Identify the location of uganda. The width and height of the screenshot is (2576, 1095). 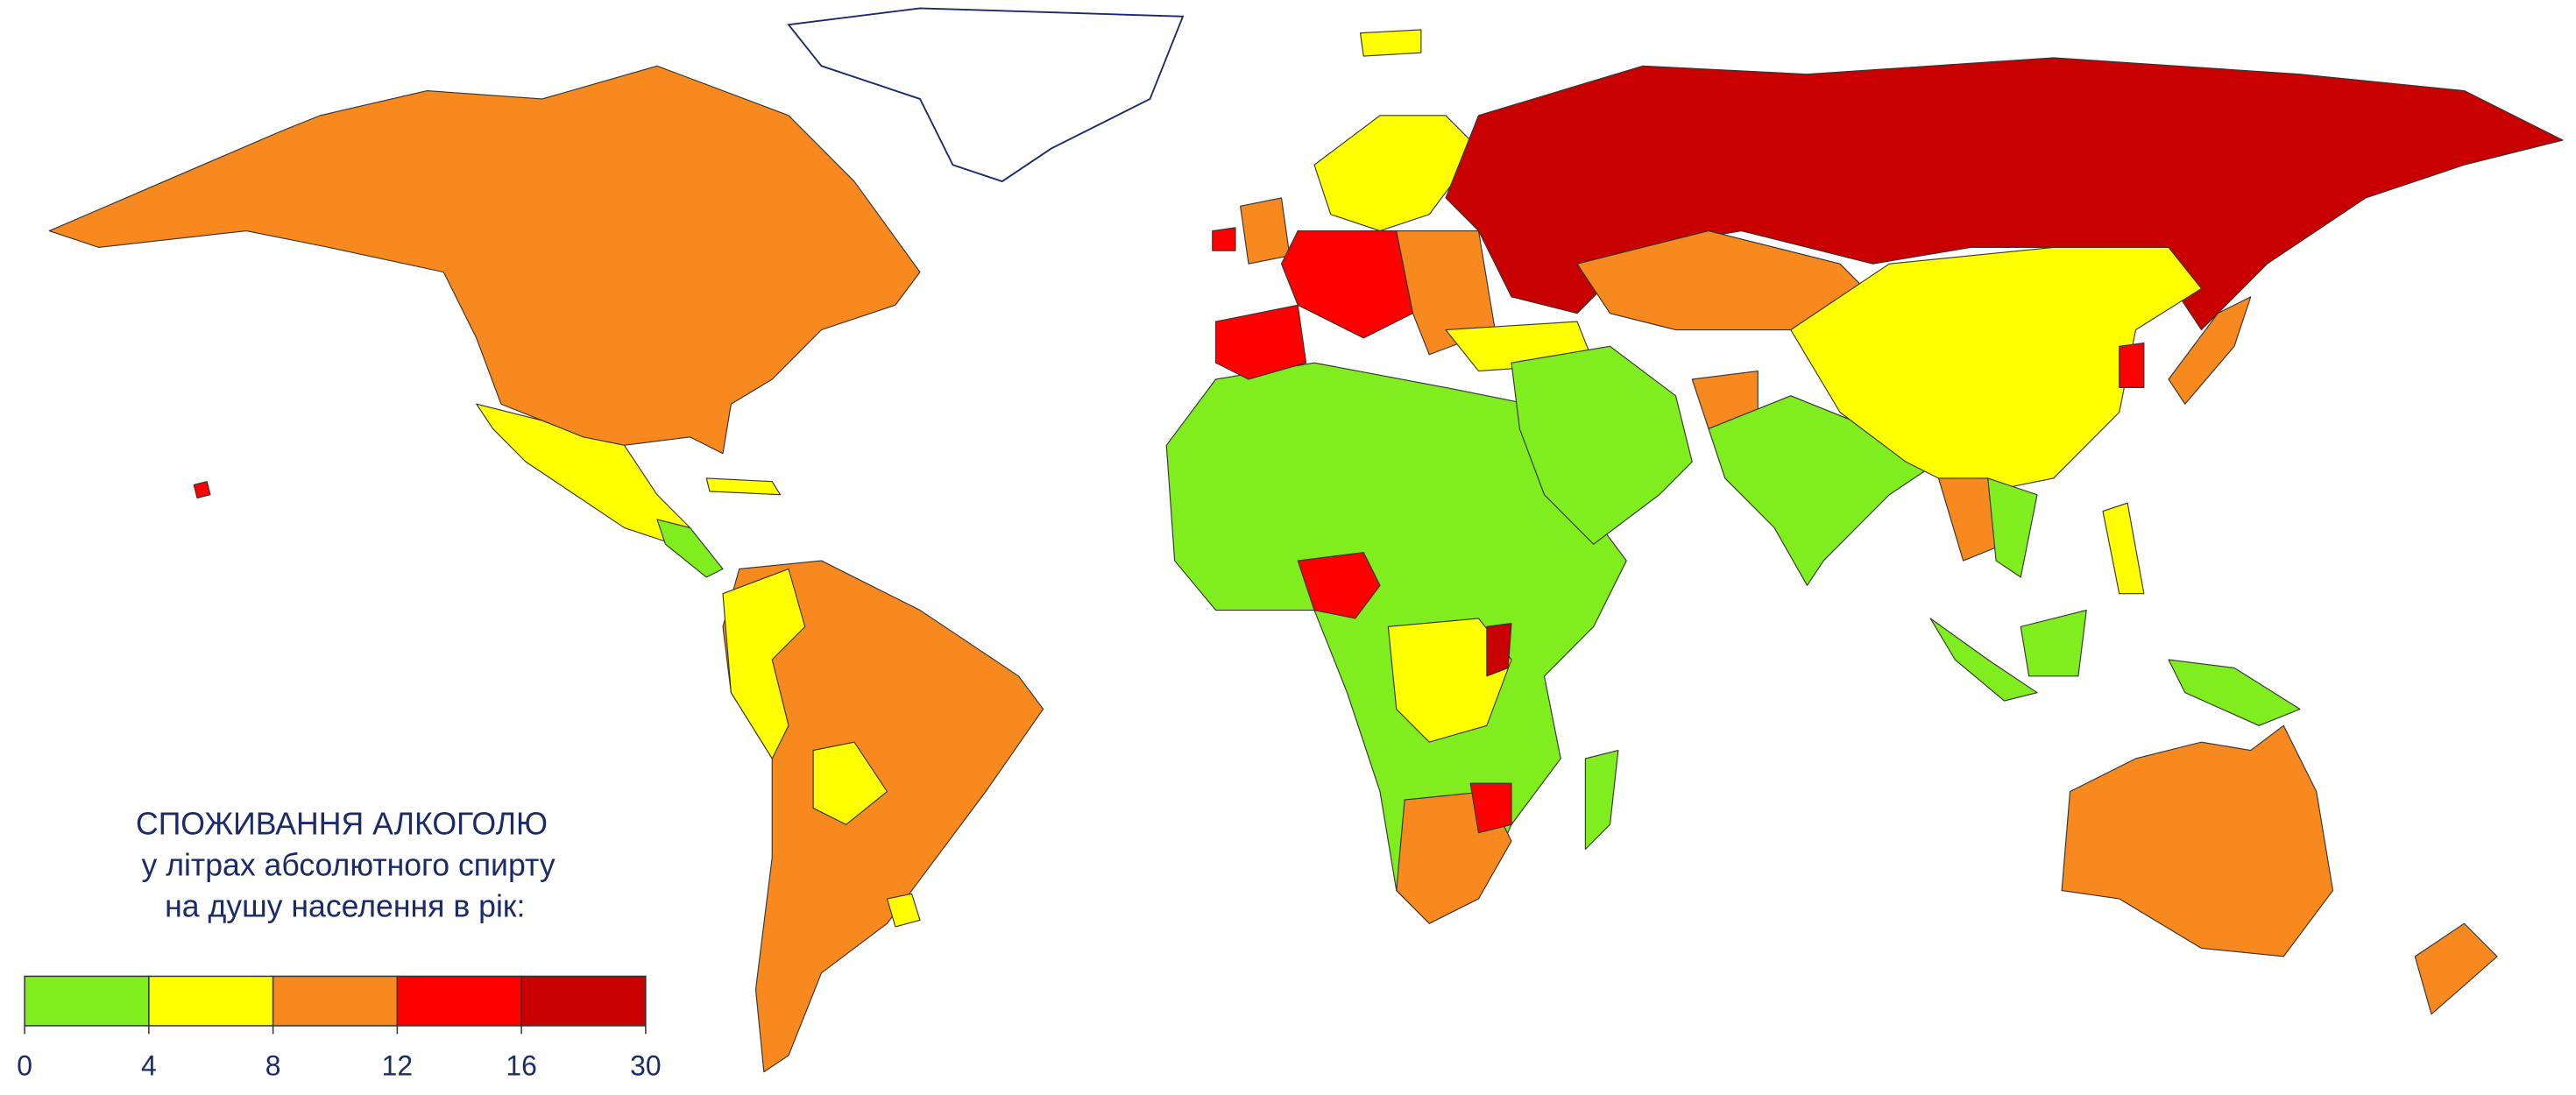
(1499, 650).